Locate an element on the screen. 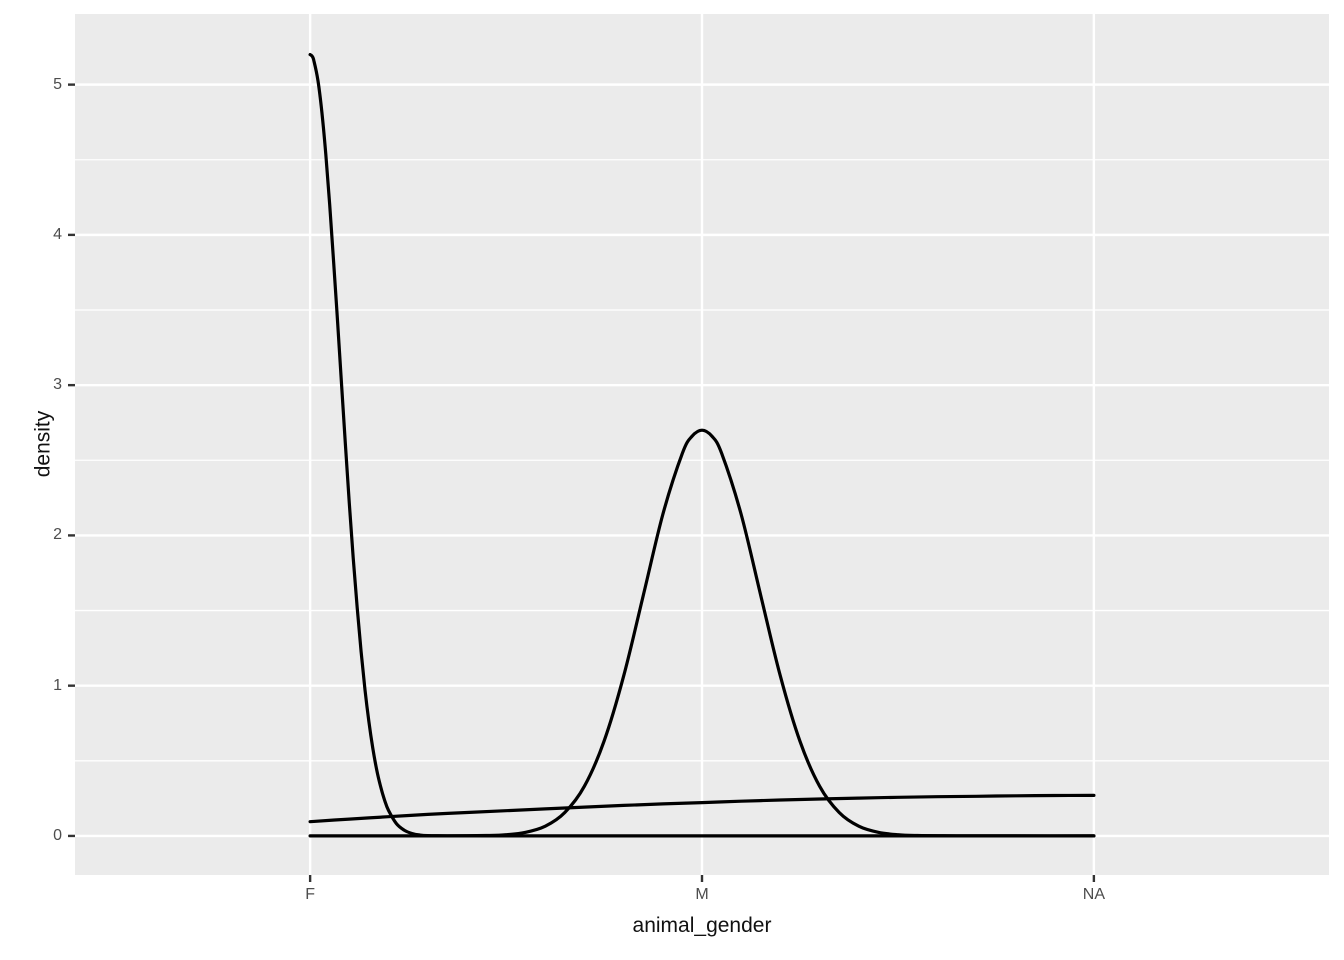  y-axis-title: density is located at coordinates (43, 444).